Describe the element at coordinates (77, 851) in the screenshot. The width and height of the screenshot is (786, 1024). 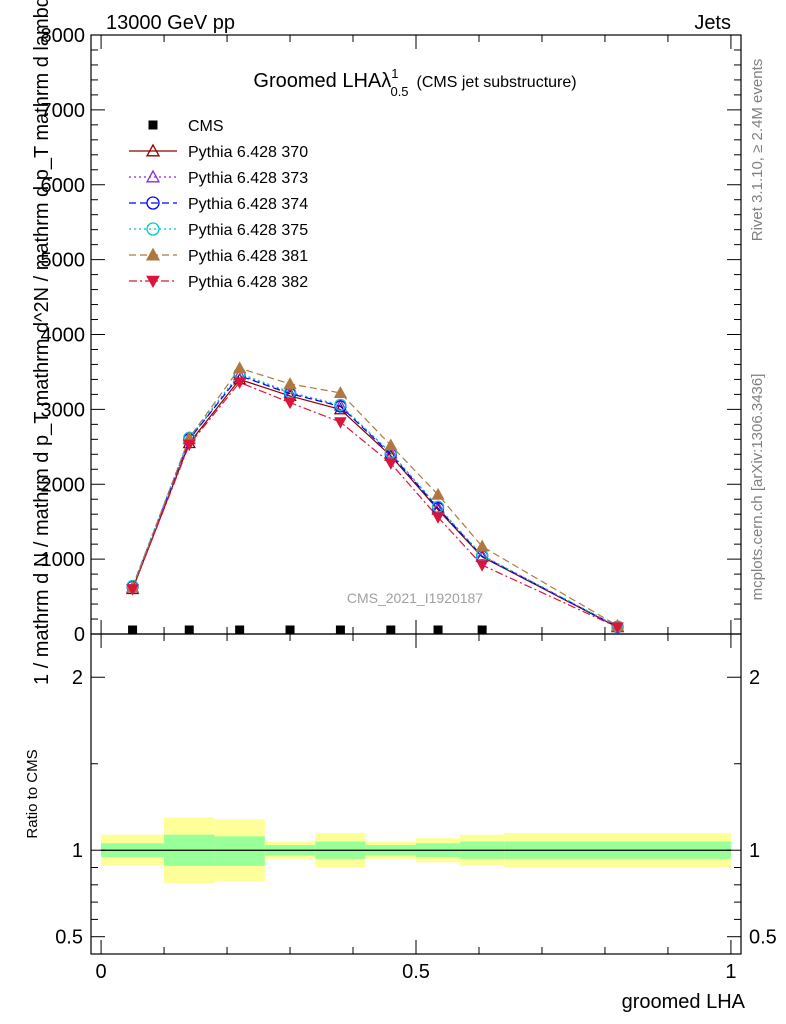
I see `ratio-ytick-label-1: 1` at that location.